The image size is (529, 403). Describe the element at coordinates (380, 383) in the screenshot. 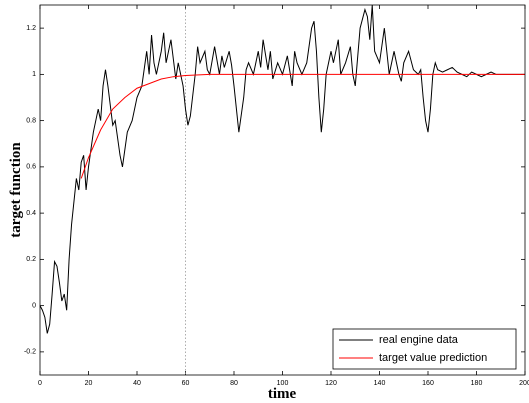

I see `x-tick-label: 140` at that location.